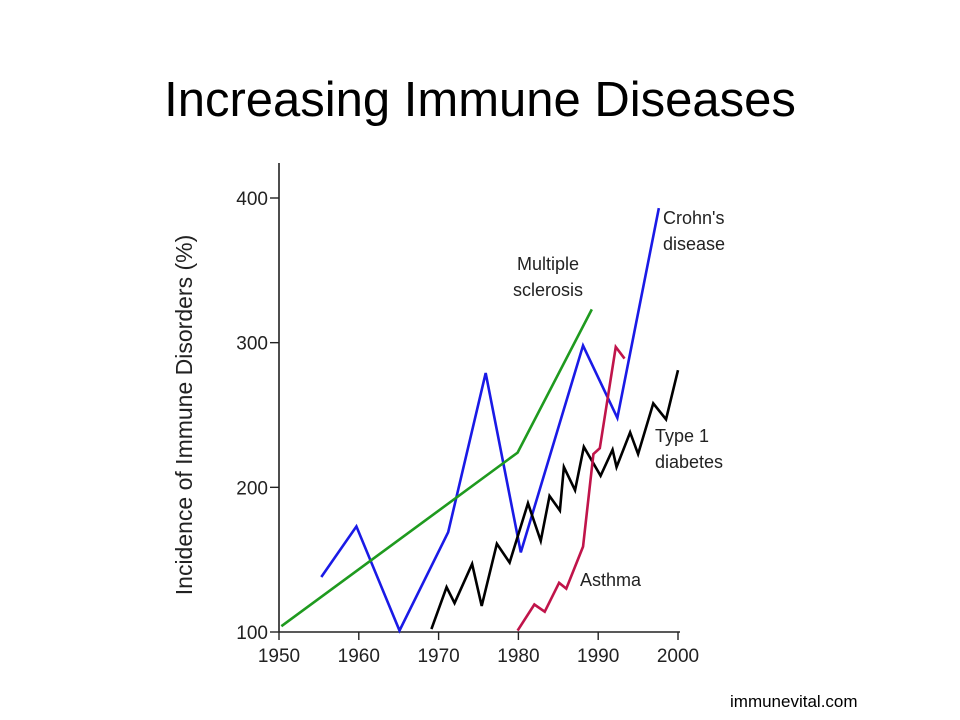 This screenshot has width=960, height=720. I want to click on series-label-crohn-s-disease: Crohn's, so click(693, 218).